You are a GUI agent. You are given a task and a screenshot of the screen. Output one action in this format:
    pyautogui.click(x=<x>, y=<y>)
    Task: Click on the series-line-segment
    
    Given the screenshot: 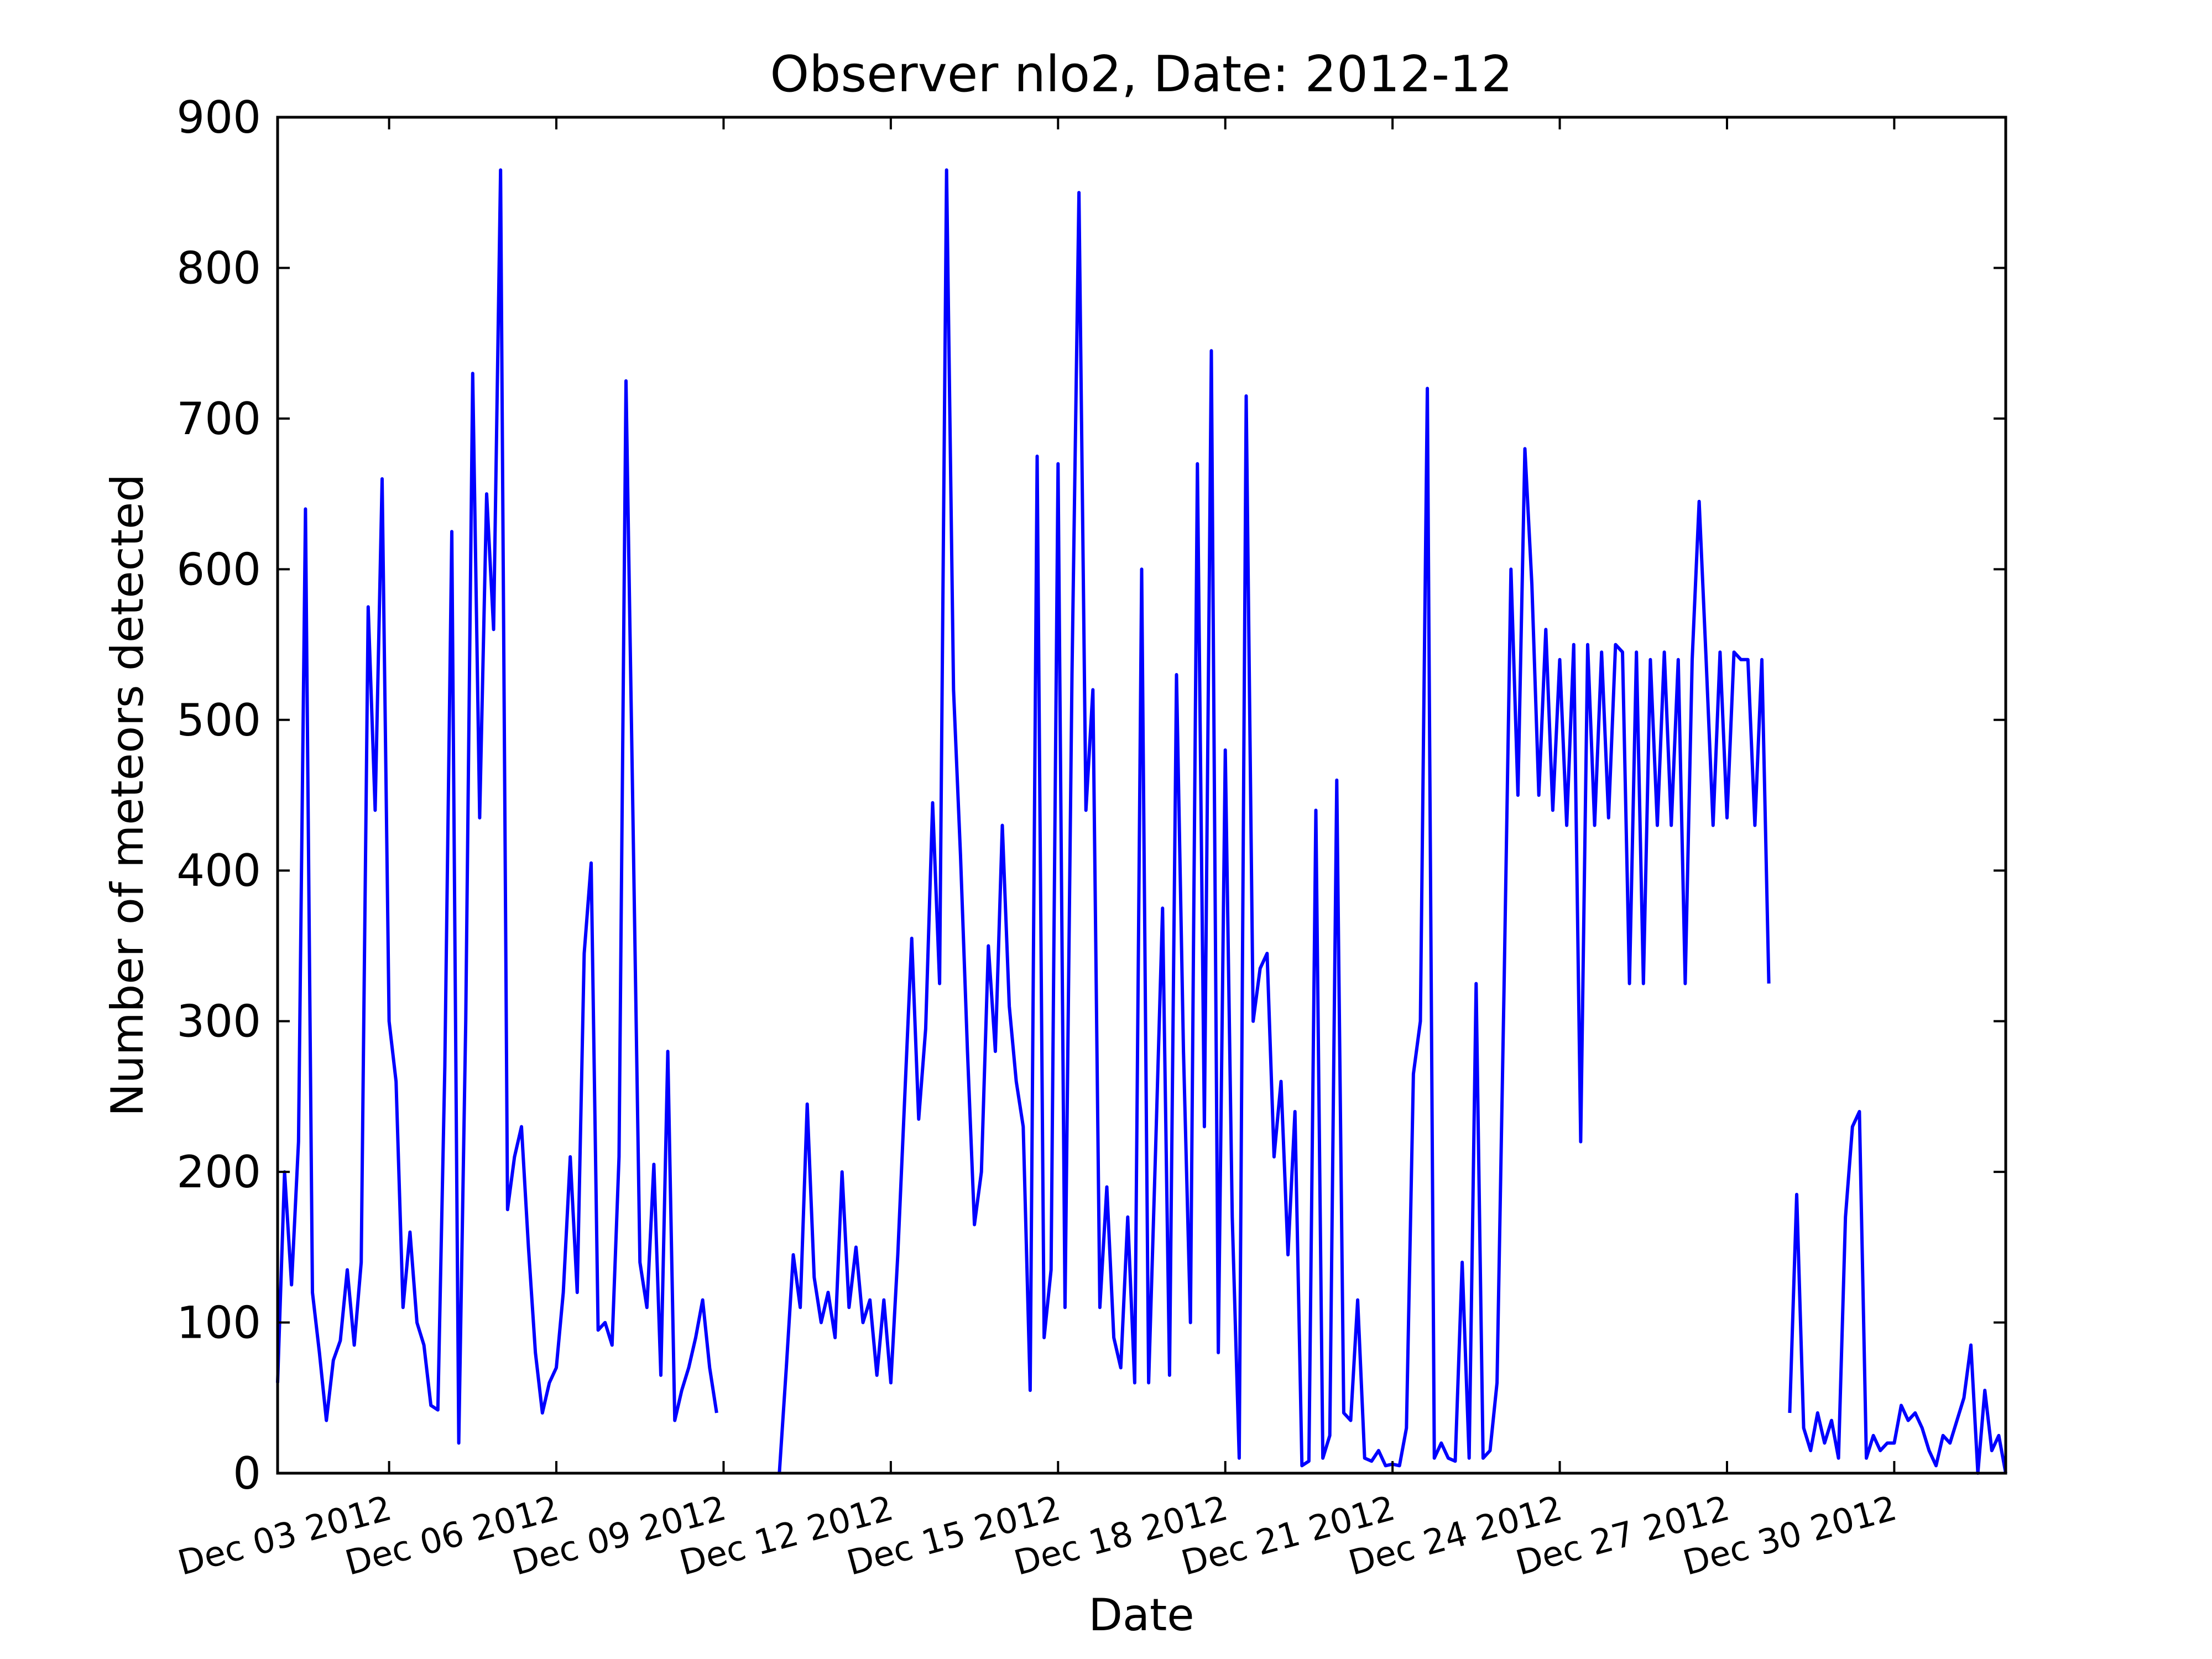 What is the action you would take?
    pyautogui.click(x=1898, y=1292)
    